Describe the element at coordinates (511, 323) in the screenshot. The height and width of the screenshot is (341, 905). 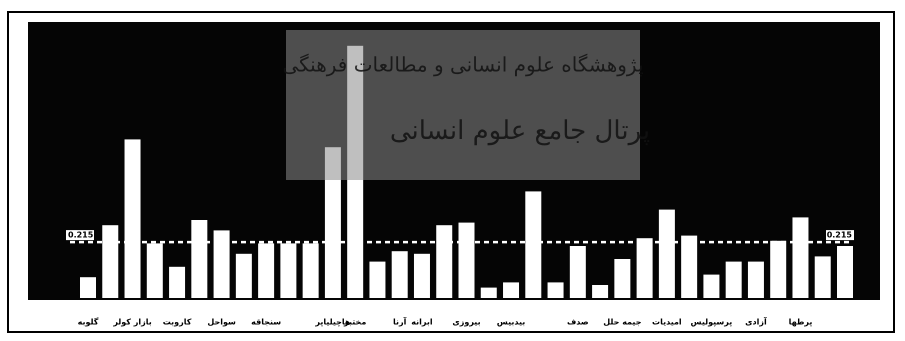
I see `x-tick-label: بیدبیس` at that location.